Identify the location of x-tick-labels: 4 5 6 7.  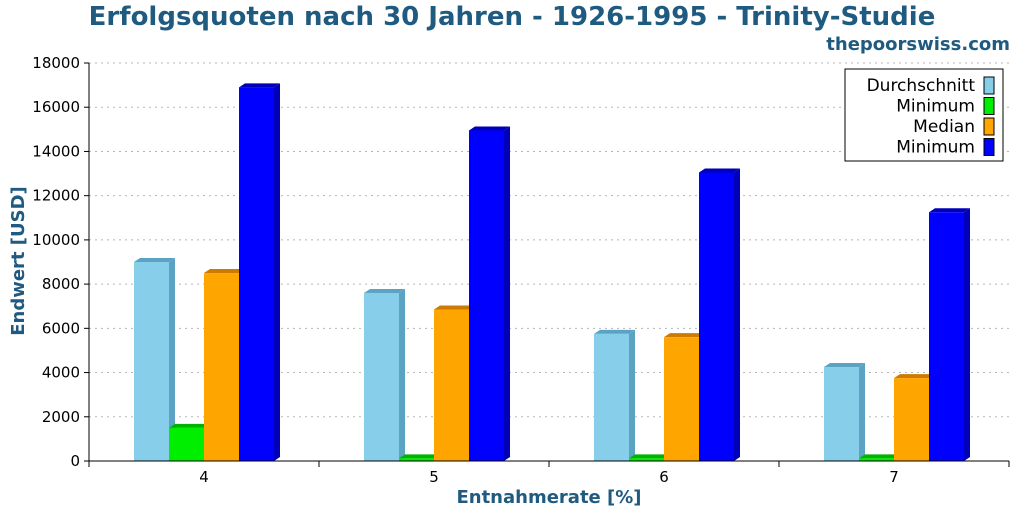
(549, 477).